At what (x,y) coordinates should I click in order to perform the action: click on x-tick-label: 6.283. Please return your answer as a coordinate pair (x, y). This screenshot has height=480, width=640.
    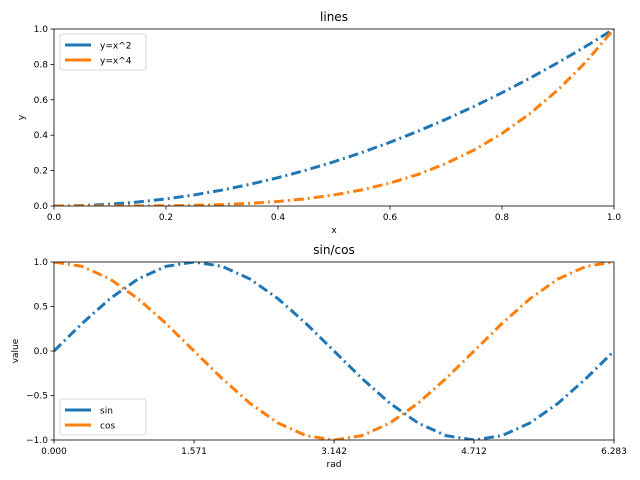
    Looking at the image, I should click on (614, 452).